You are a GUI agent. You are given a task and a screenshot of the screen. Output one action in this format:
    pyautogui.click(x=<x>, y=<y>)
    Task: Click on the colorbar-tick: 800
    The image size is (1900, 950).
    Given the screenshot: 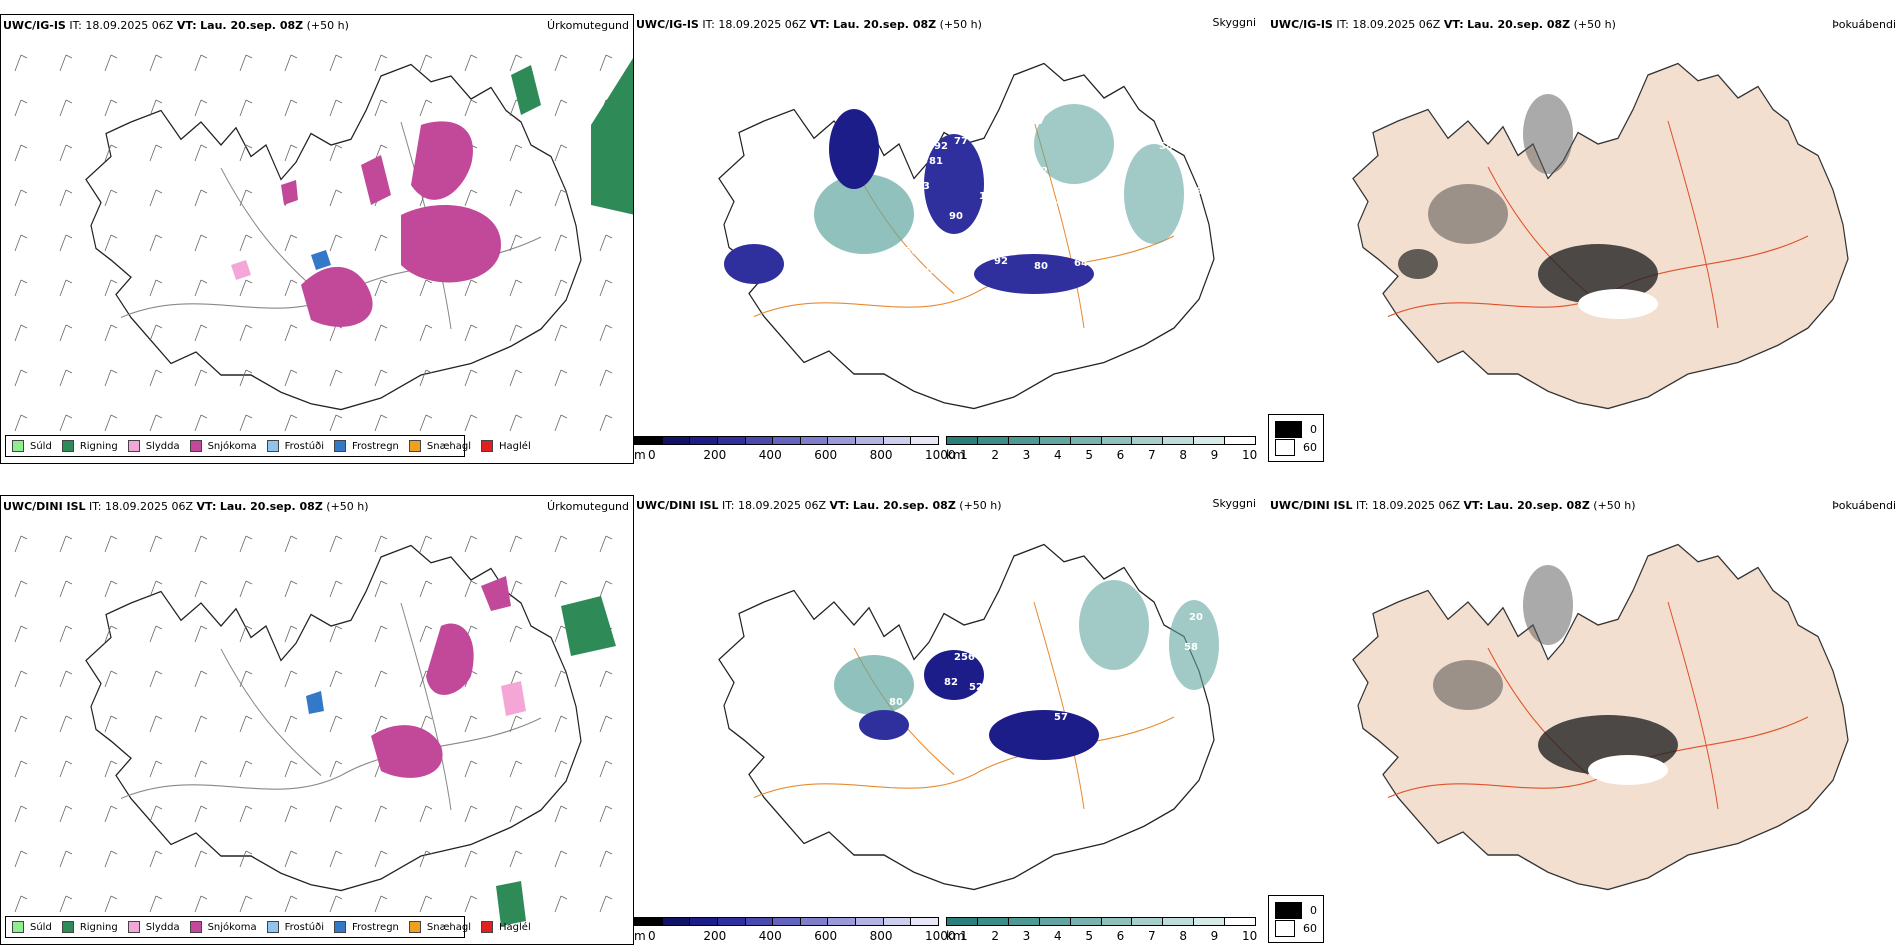 What is the action you would take?
    pyautogui.click(x=881, y=936)
    